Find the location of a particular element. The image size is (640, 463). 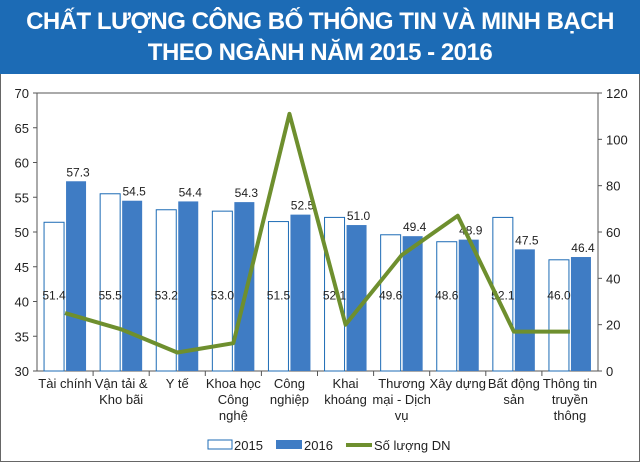

data-label-2016: 51.0 is located at coordinates (359, 216).